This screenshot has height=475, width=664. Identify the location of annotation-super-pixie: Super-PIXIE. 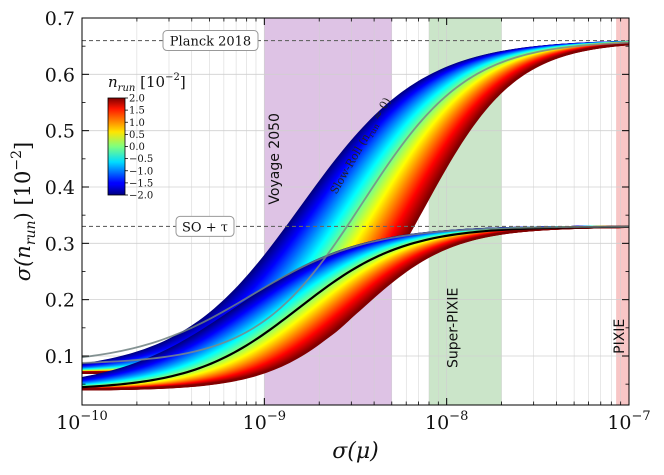
(454, 328).